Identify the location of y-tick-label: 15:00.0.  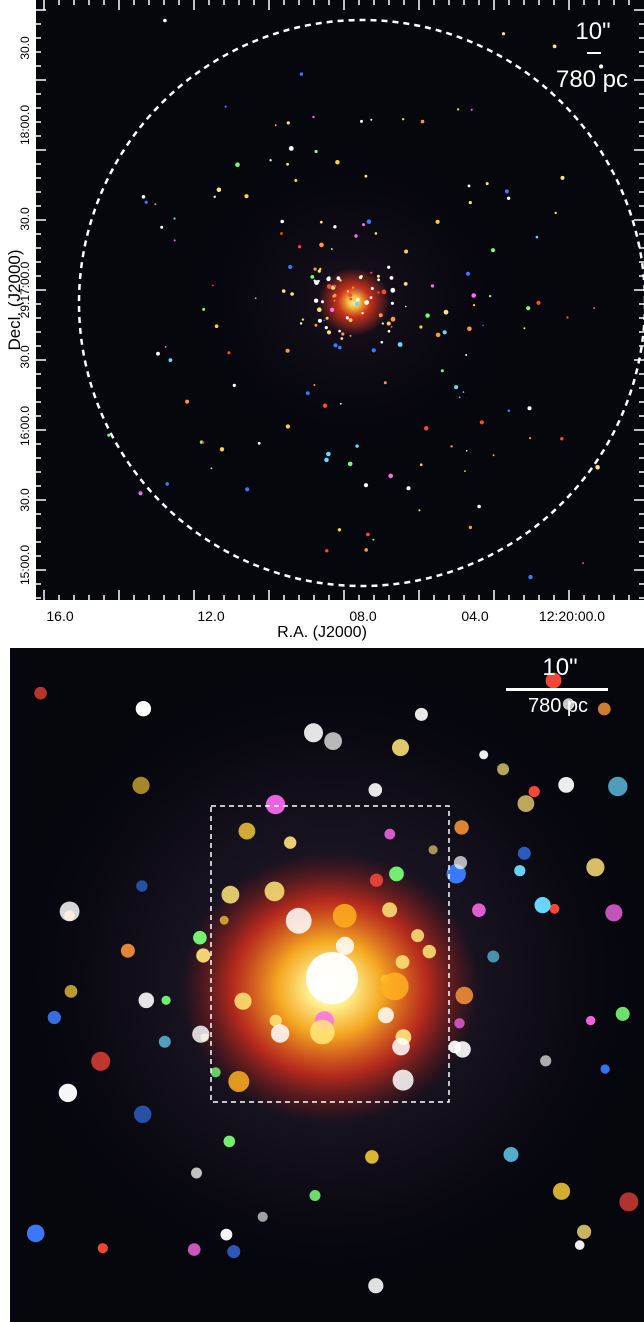
(25, 565).